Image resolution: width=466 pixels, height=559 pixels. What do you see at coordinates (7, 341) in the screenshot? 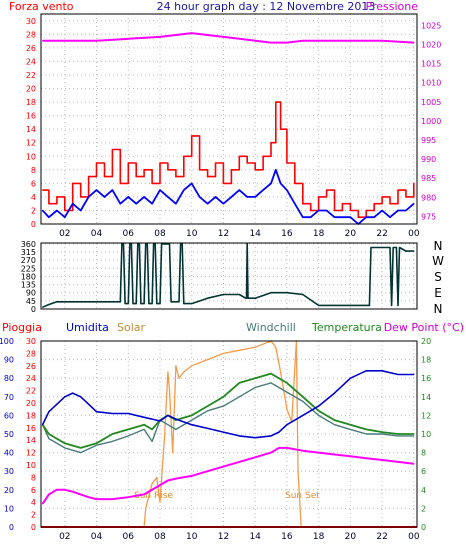
I see `humidity-ytick-10: 100` at bounding box center [7, 341].